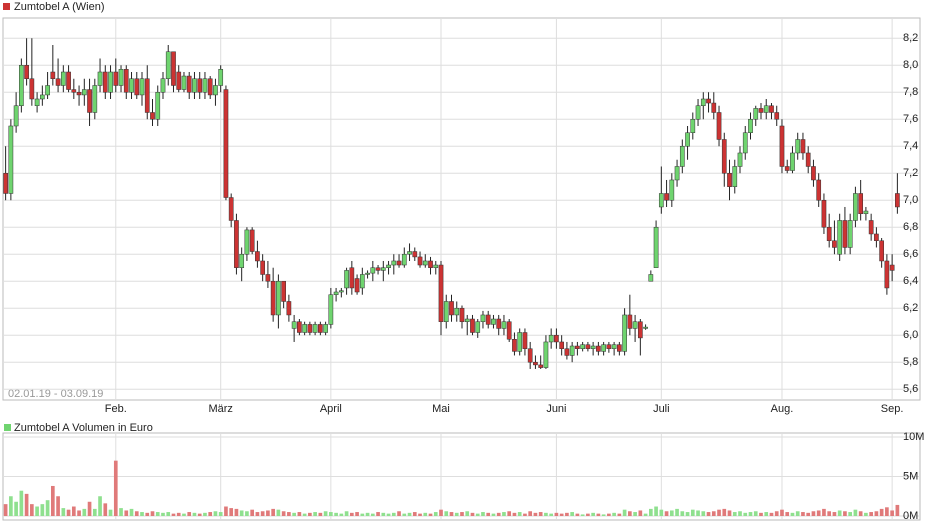  What do you see at coordinates (55, 394) in the screenshot?
I see `date-range: 02.01.19 - 03.09.19` at bounding box center [55, 394].